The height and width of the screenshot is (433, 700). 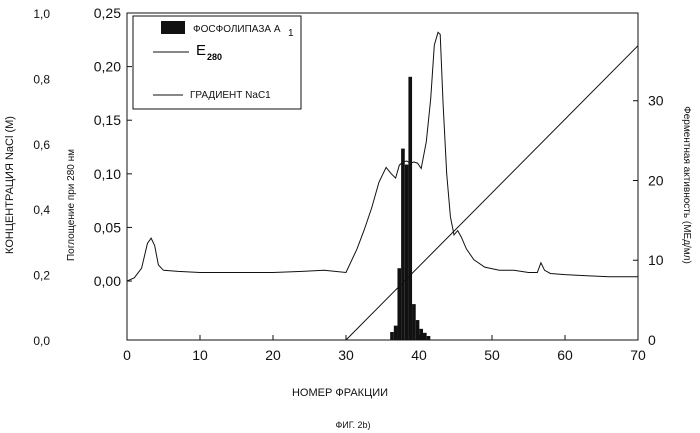 What do you see at coordinates (41, 14) in the screenshot?
I see `y-nacl-tick-label: 1,0` at bounding box center [41, 14].